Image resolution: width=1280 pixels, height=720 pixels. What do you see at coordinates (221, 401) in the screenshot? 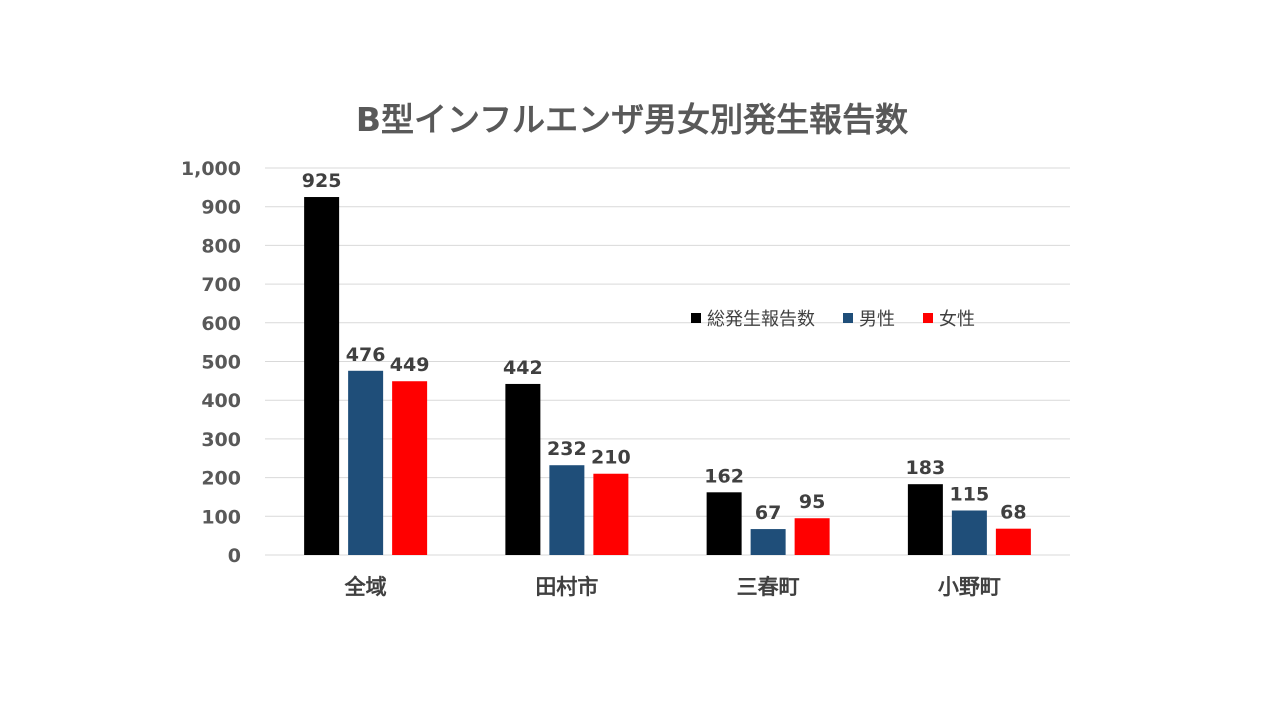
I see `y-tick-label: 400` at bounding box center [221, 401].